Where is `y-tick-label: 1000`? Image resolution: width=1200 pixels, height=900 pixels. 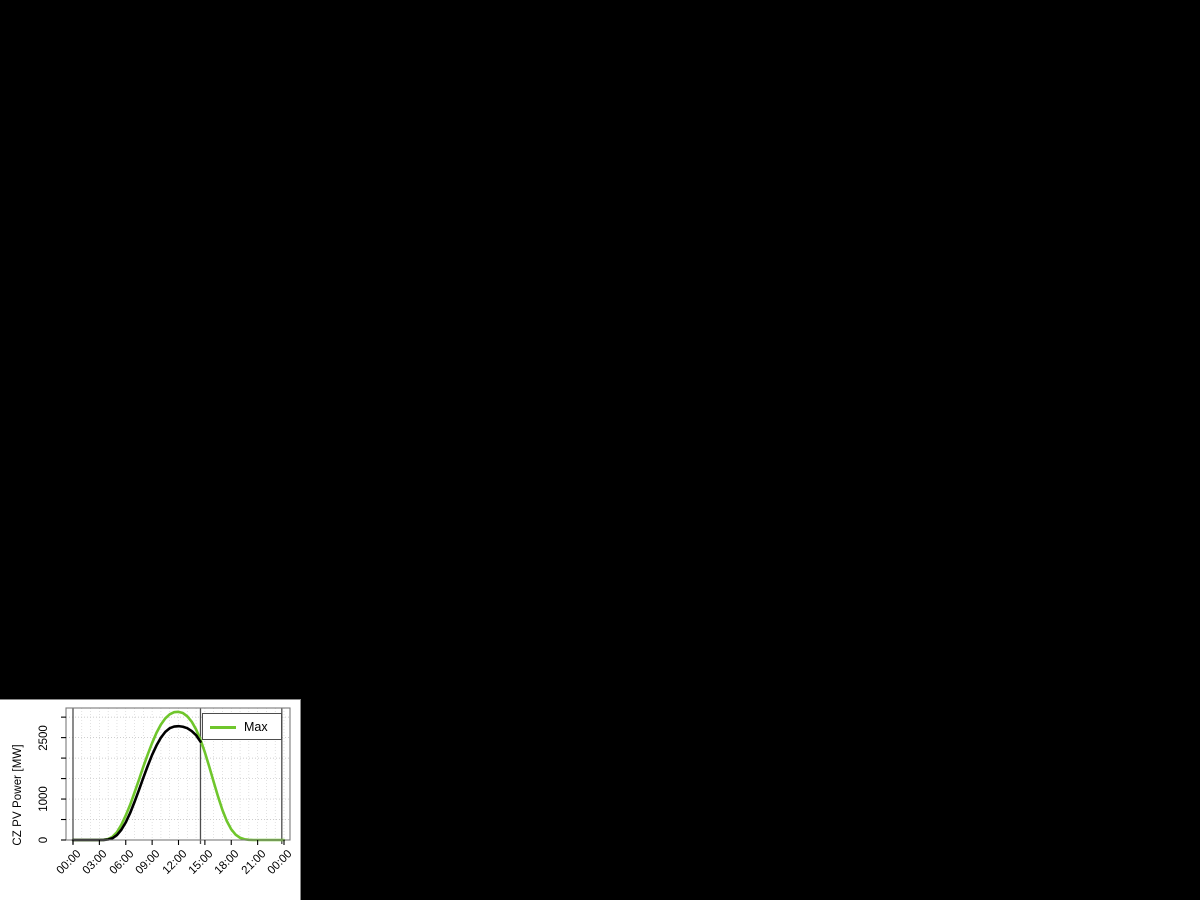
y-tick-label: 1000 is located at coordinates (44, 799).